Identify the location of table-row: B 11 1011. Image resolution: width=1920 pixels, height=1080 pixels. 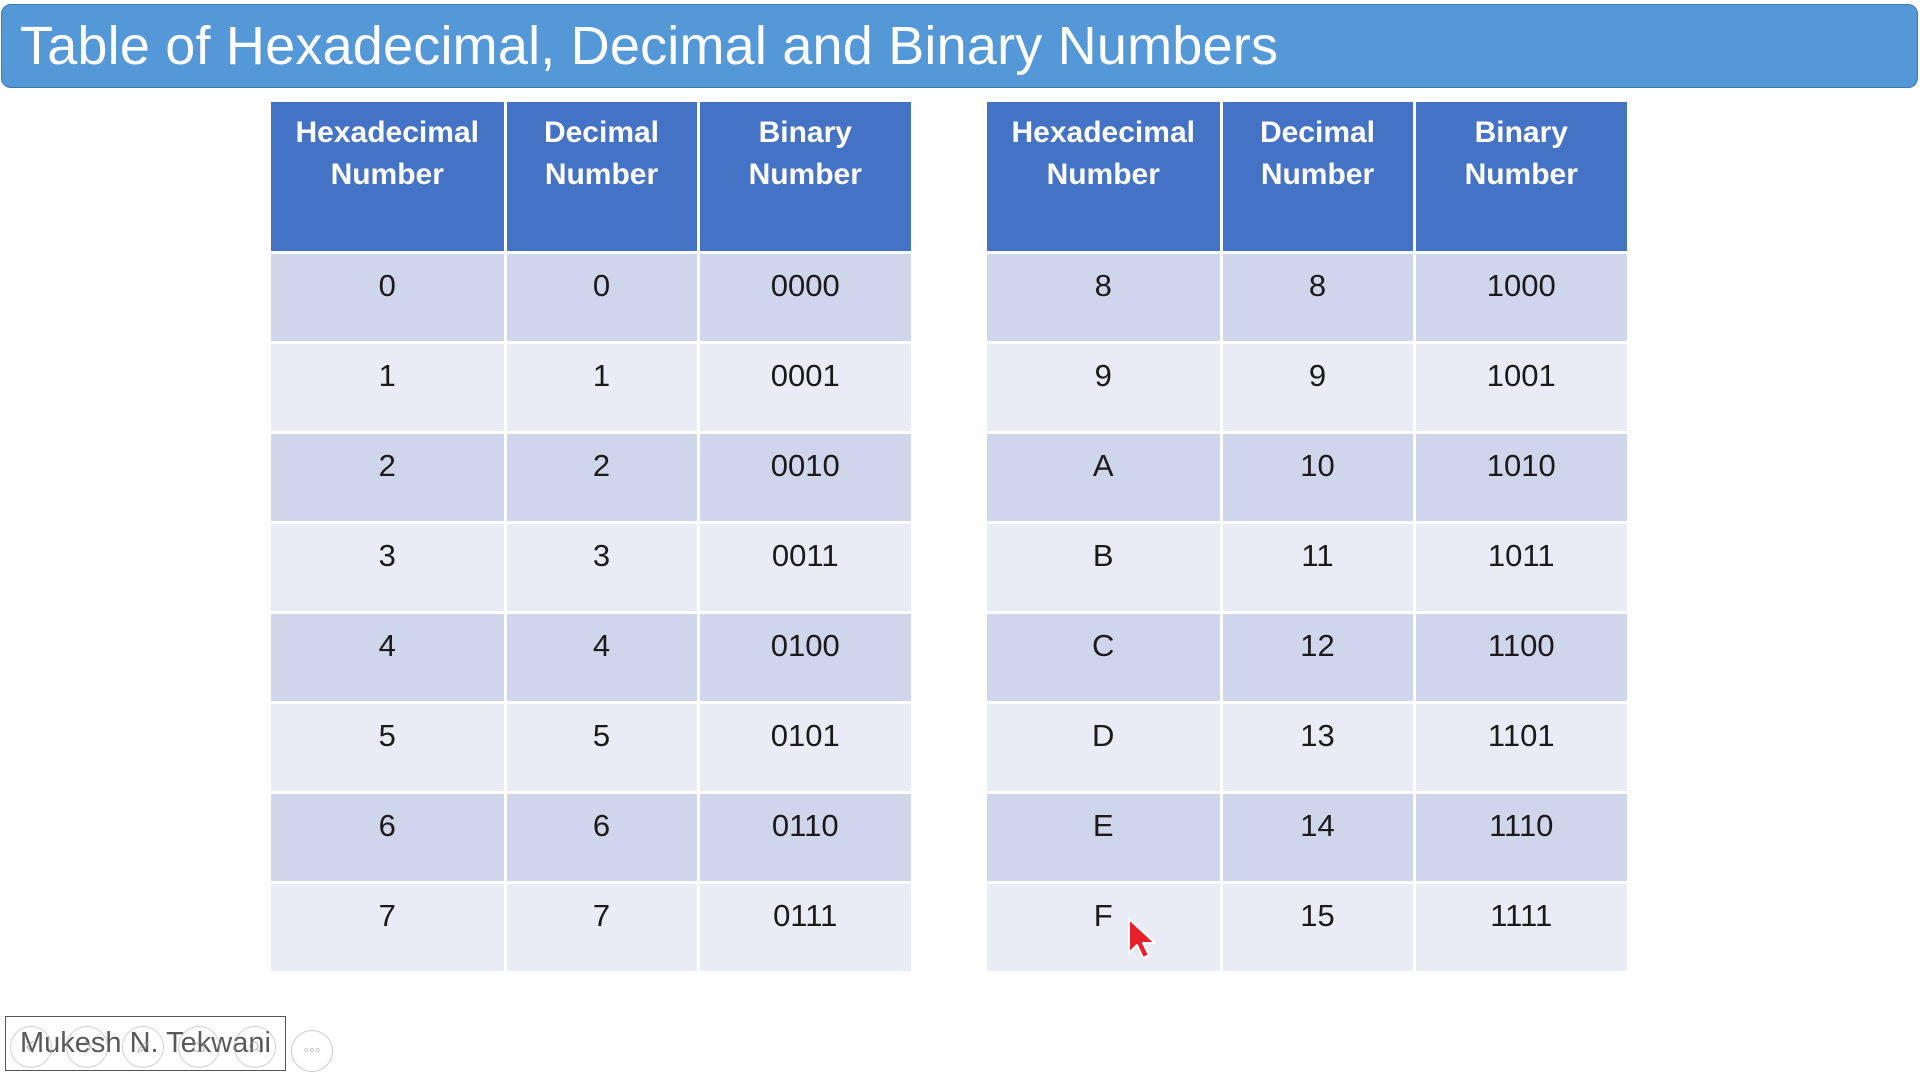
(1307, 568).